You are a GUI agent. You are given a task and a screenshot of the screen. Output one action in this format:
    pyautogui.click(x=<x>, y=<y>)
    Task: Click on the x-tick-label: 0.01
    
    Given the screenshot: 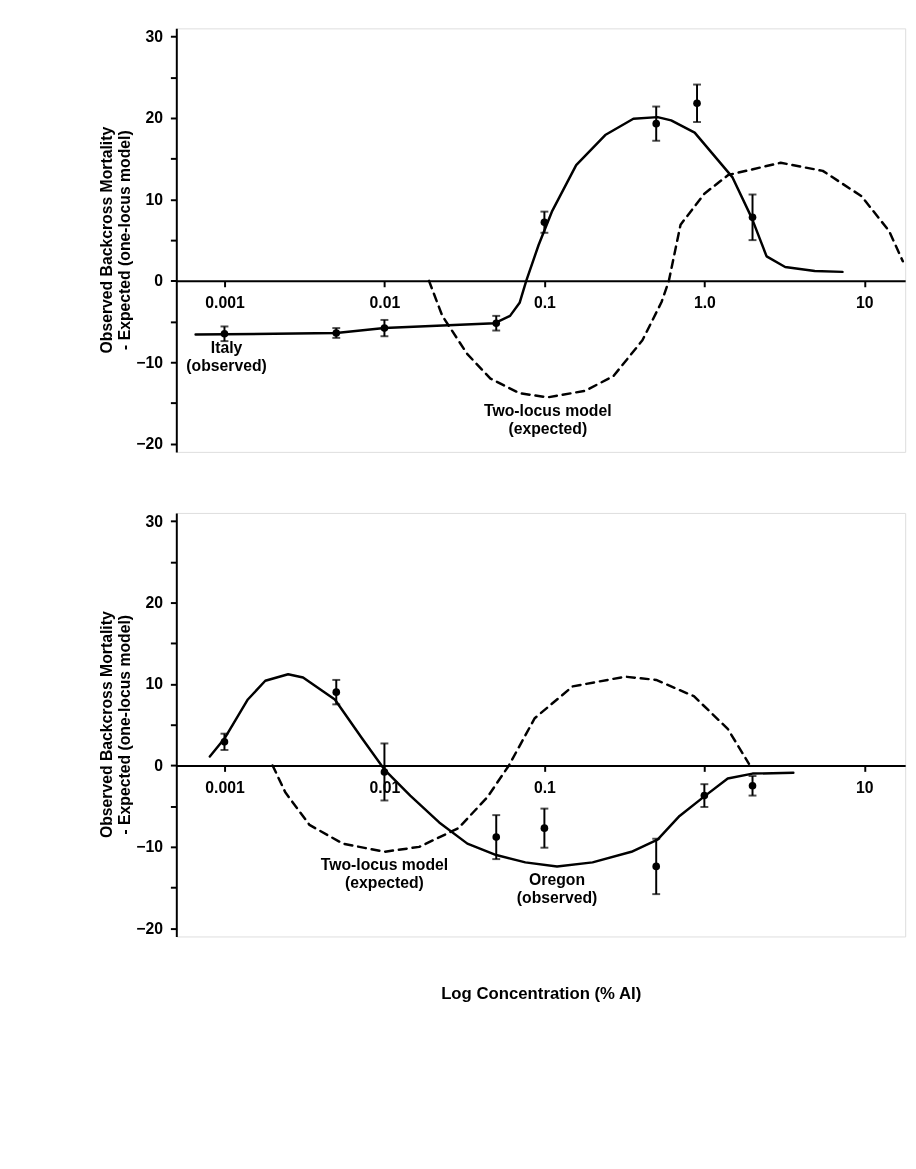 What is the action you would take?
    pyautogui.click(x=385, y=302)
    